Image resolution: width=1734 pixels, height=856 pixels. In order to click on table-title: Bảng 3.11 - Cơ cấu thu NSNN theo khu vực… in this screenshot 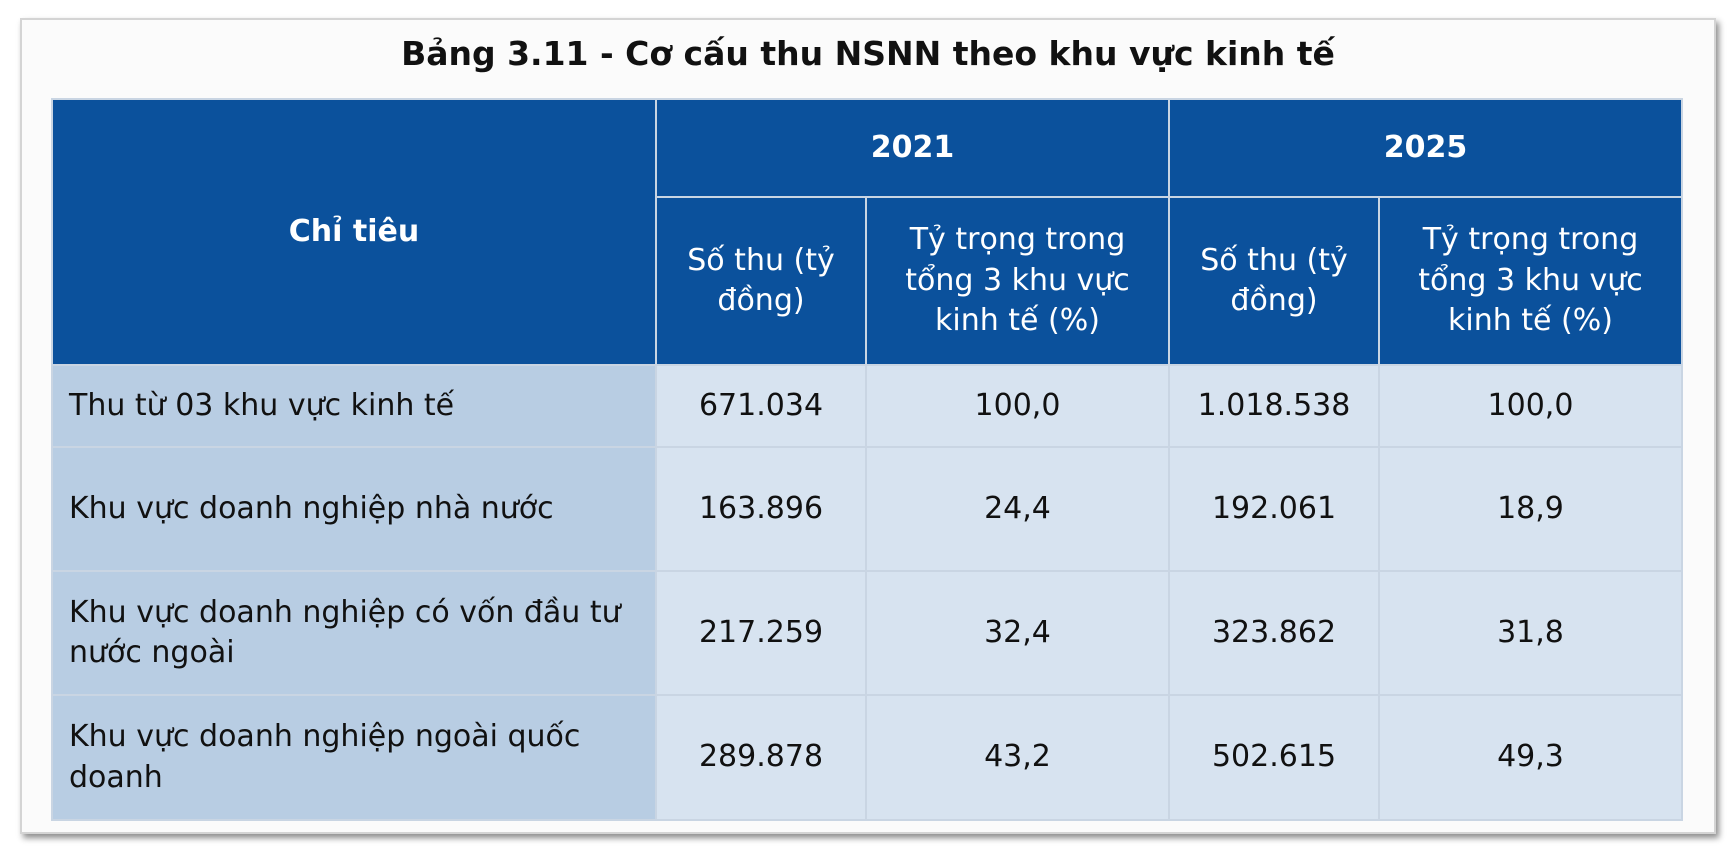, I will do `click(868, 53)`.